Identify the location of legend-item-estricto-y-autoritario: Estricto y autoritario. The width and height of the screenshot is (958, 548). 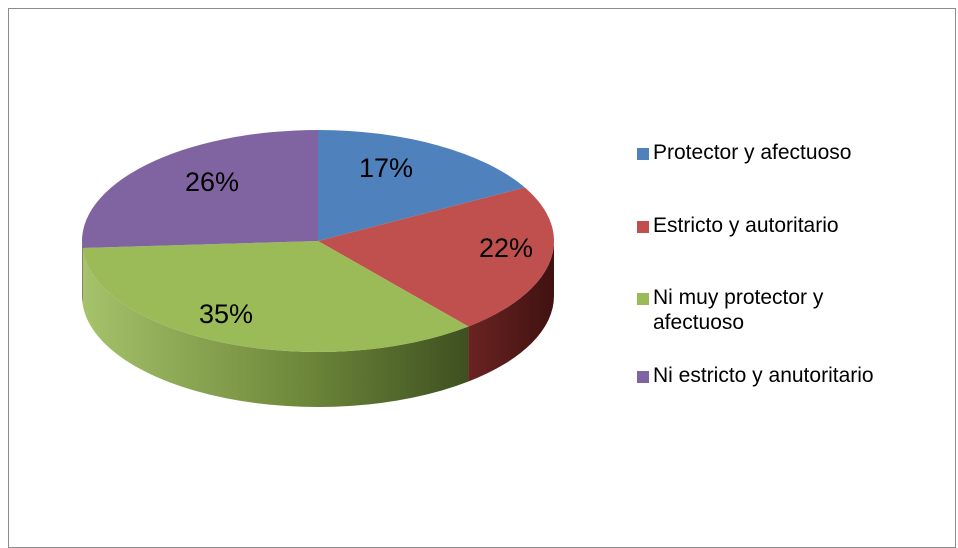
(790, 225).